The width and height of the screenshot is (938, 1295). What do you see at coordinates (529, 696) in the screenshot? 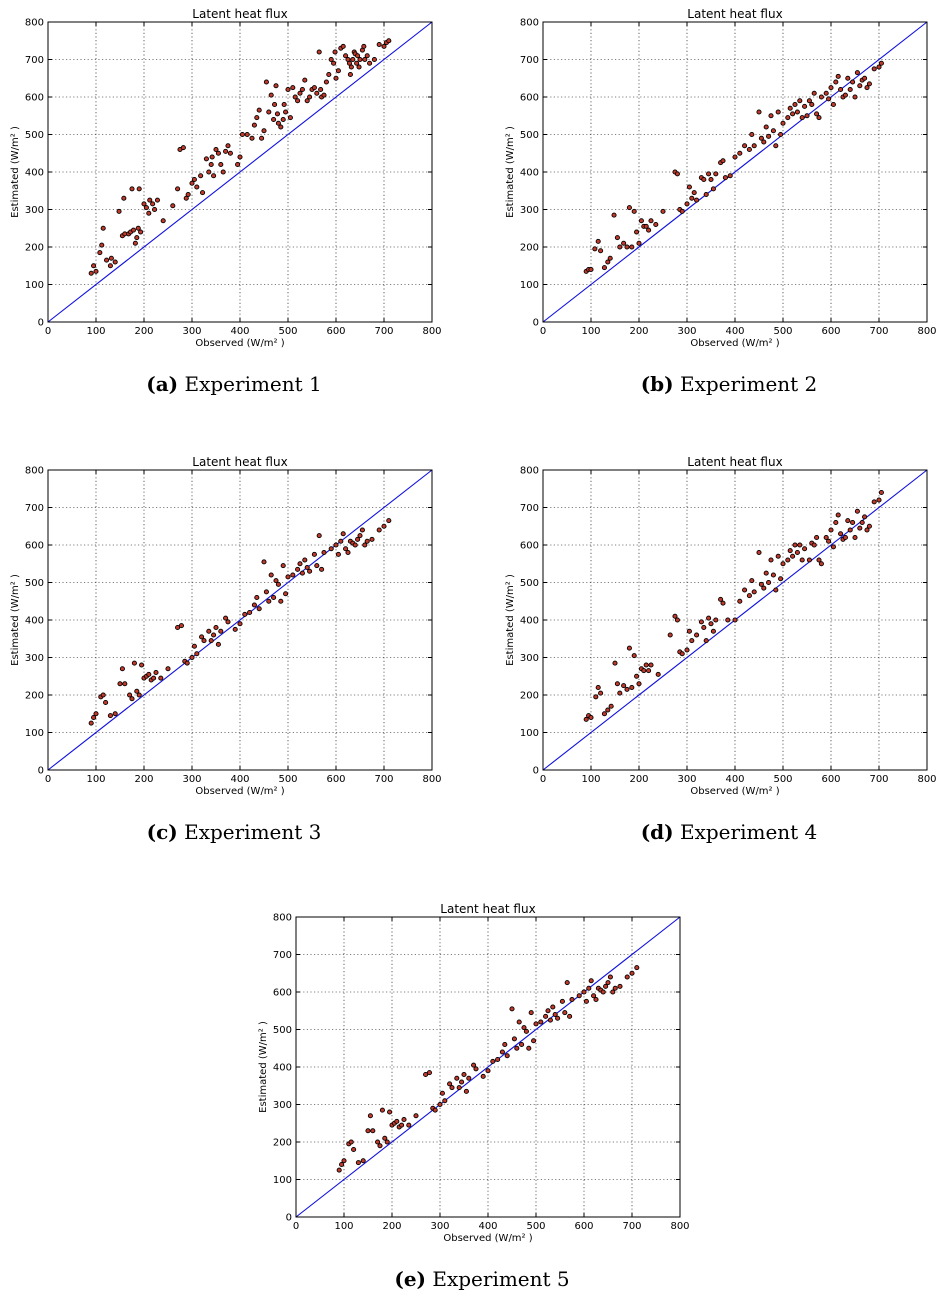
I see `y-tick-label: 200` at bounding box center [529, 696].